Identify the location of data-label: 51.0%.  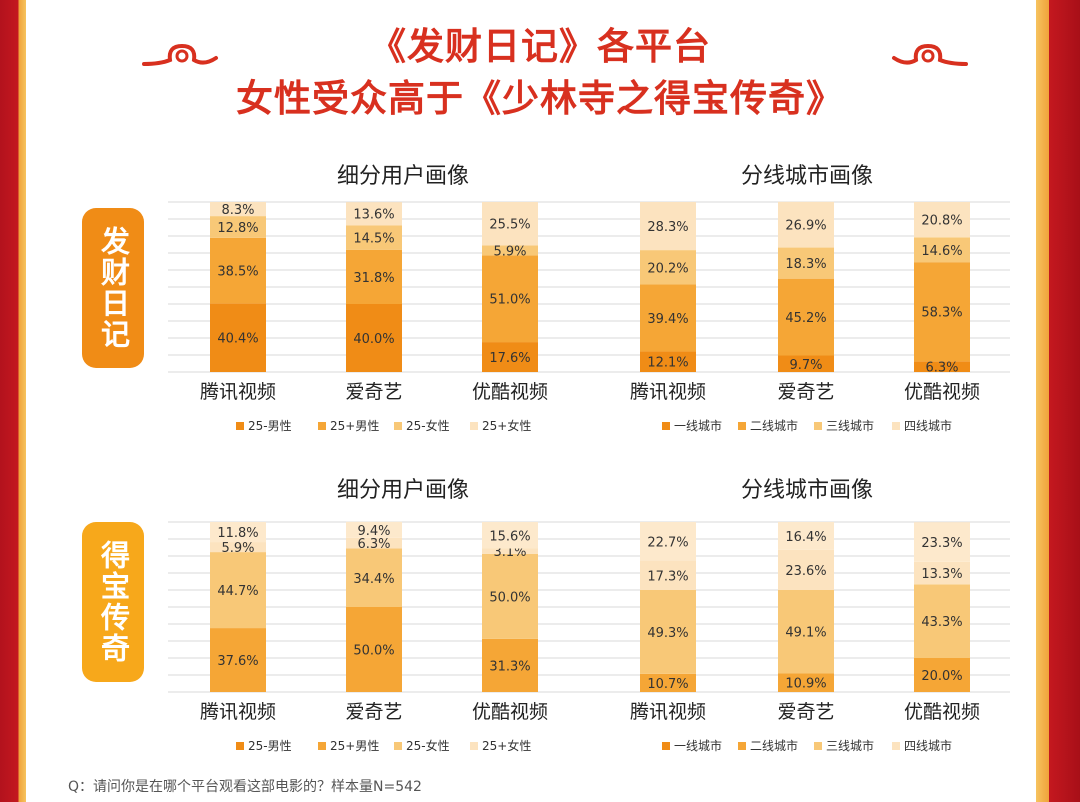
(509, 300).